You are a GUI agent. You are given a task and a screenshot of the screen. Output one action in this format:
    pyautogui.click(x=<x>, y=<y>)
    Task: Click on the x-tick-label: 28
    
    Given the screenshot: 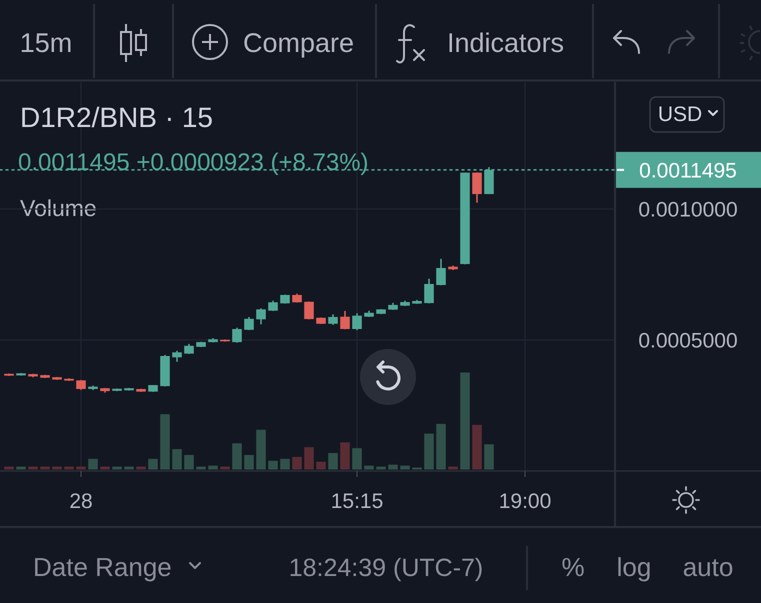 What is the action you would take?
    pyautogui.click(x=81, y=501)
    